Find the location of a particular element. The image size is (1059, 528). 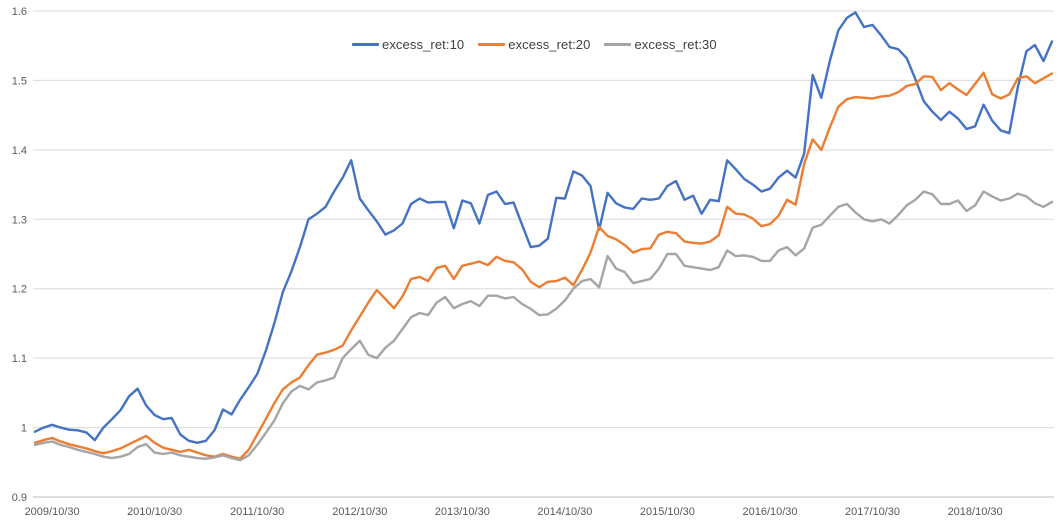

y-axis-label: 1.4 is located at coordinates (19, 151).